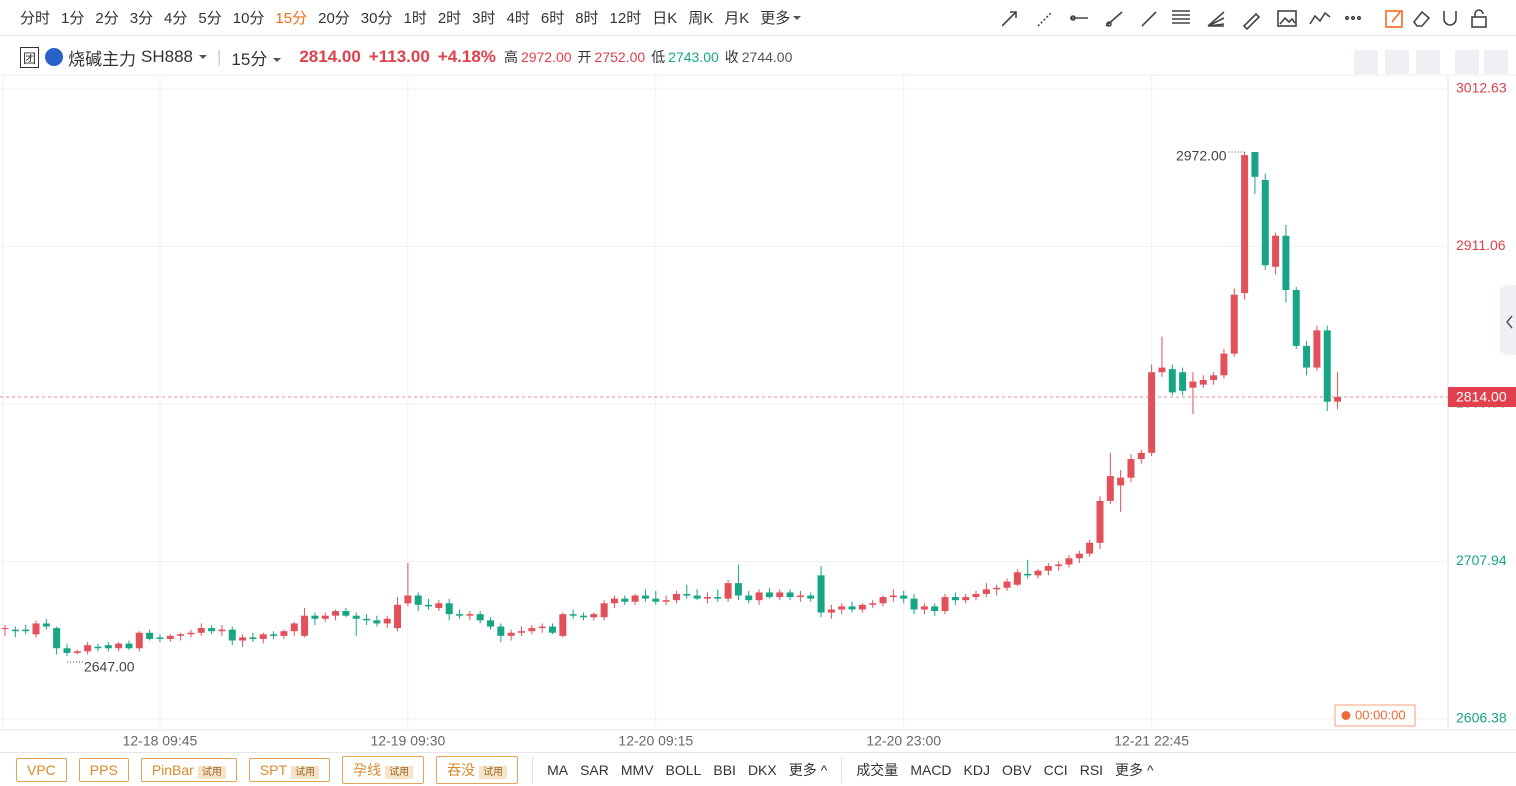 The width and height of the screenshot is (1516, 786). Describe the element at coordinates (1394, 19) in the screenshot. I see `tool-edit` at that location.